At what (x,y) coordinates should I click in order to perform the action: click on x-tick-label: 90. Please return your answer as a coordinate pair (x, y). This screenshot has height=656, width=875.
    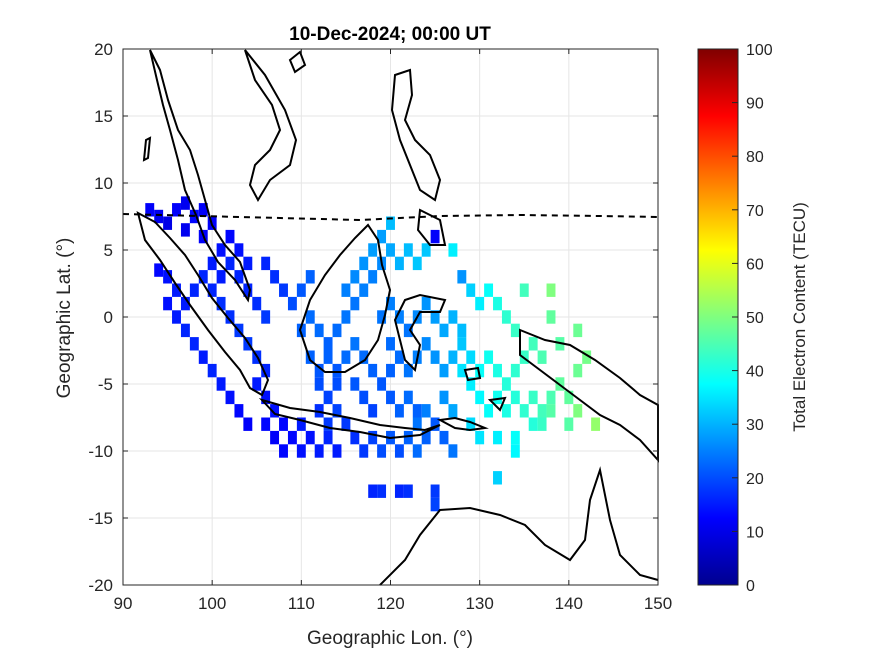
    Looking at the image, I should click on (123, 603).